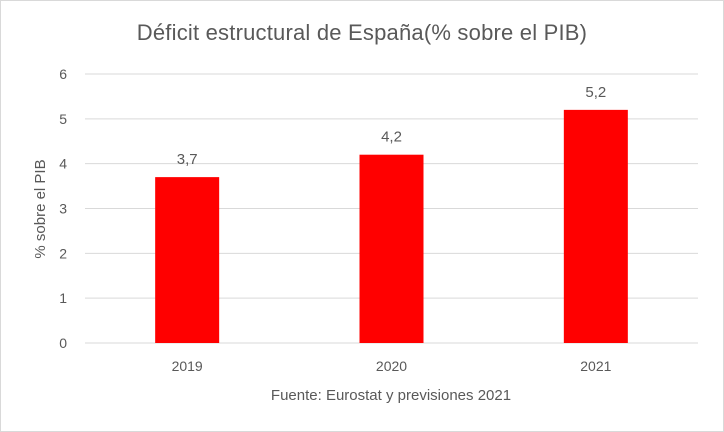 The height and width of the screenshot is (432, 724). I want to click on data-label-2021: 5,2, so click(595, 92).